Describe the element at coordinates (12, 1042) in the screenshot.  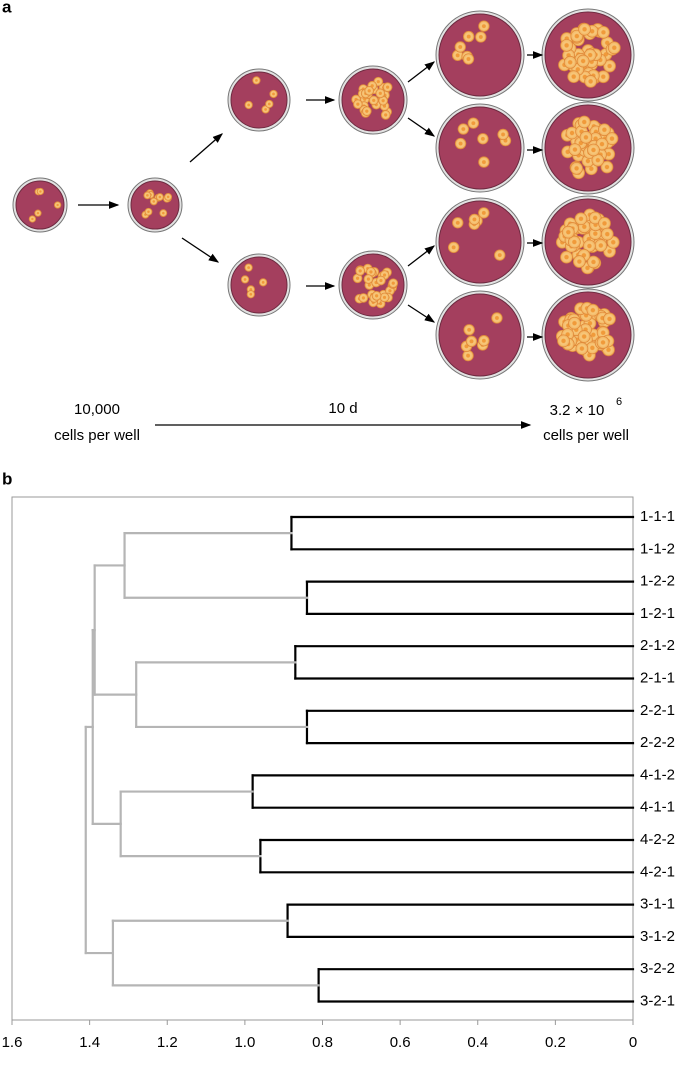
I see `x-tick-label: 1.6` at that location.